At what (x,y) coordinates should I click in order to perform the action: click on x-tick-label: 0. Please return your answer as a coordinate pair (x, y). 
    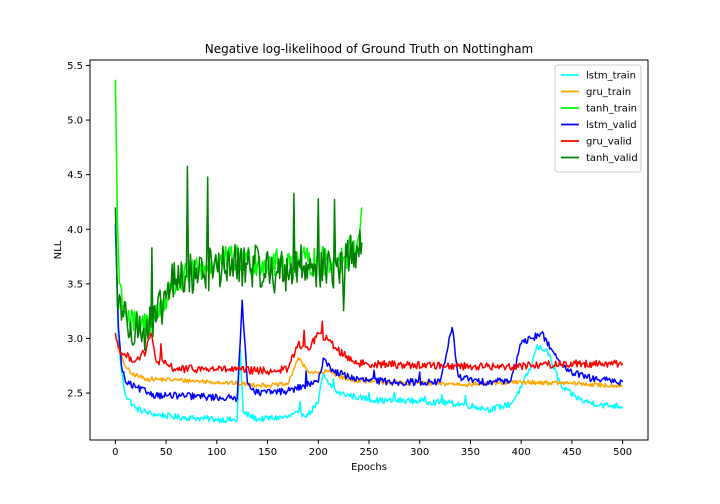
    Looking at the image, I should click on (115, 452).